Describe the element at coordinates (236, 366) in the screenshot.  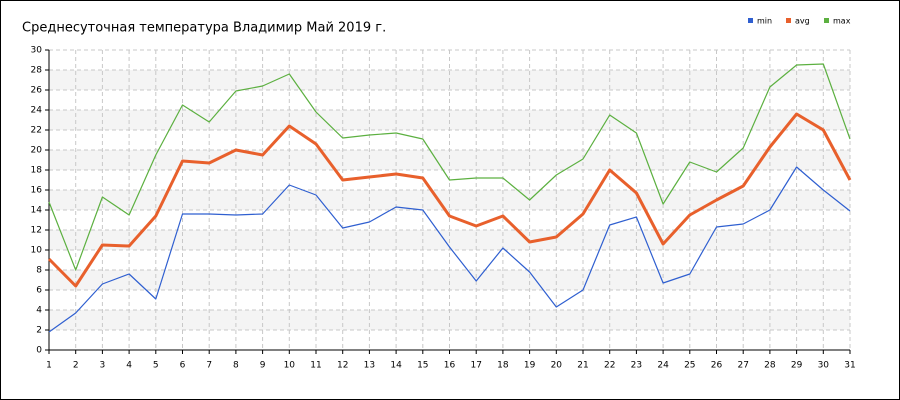
I see `x-tick-label: 8` at that location.